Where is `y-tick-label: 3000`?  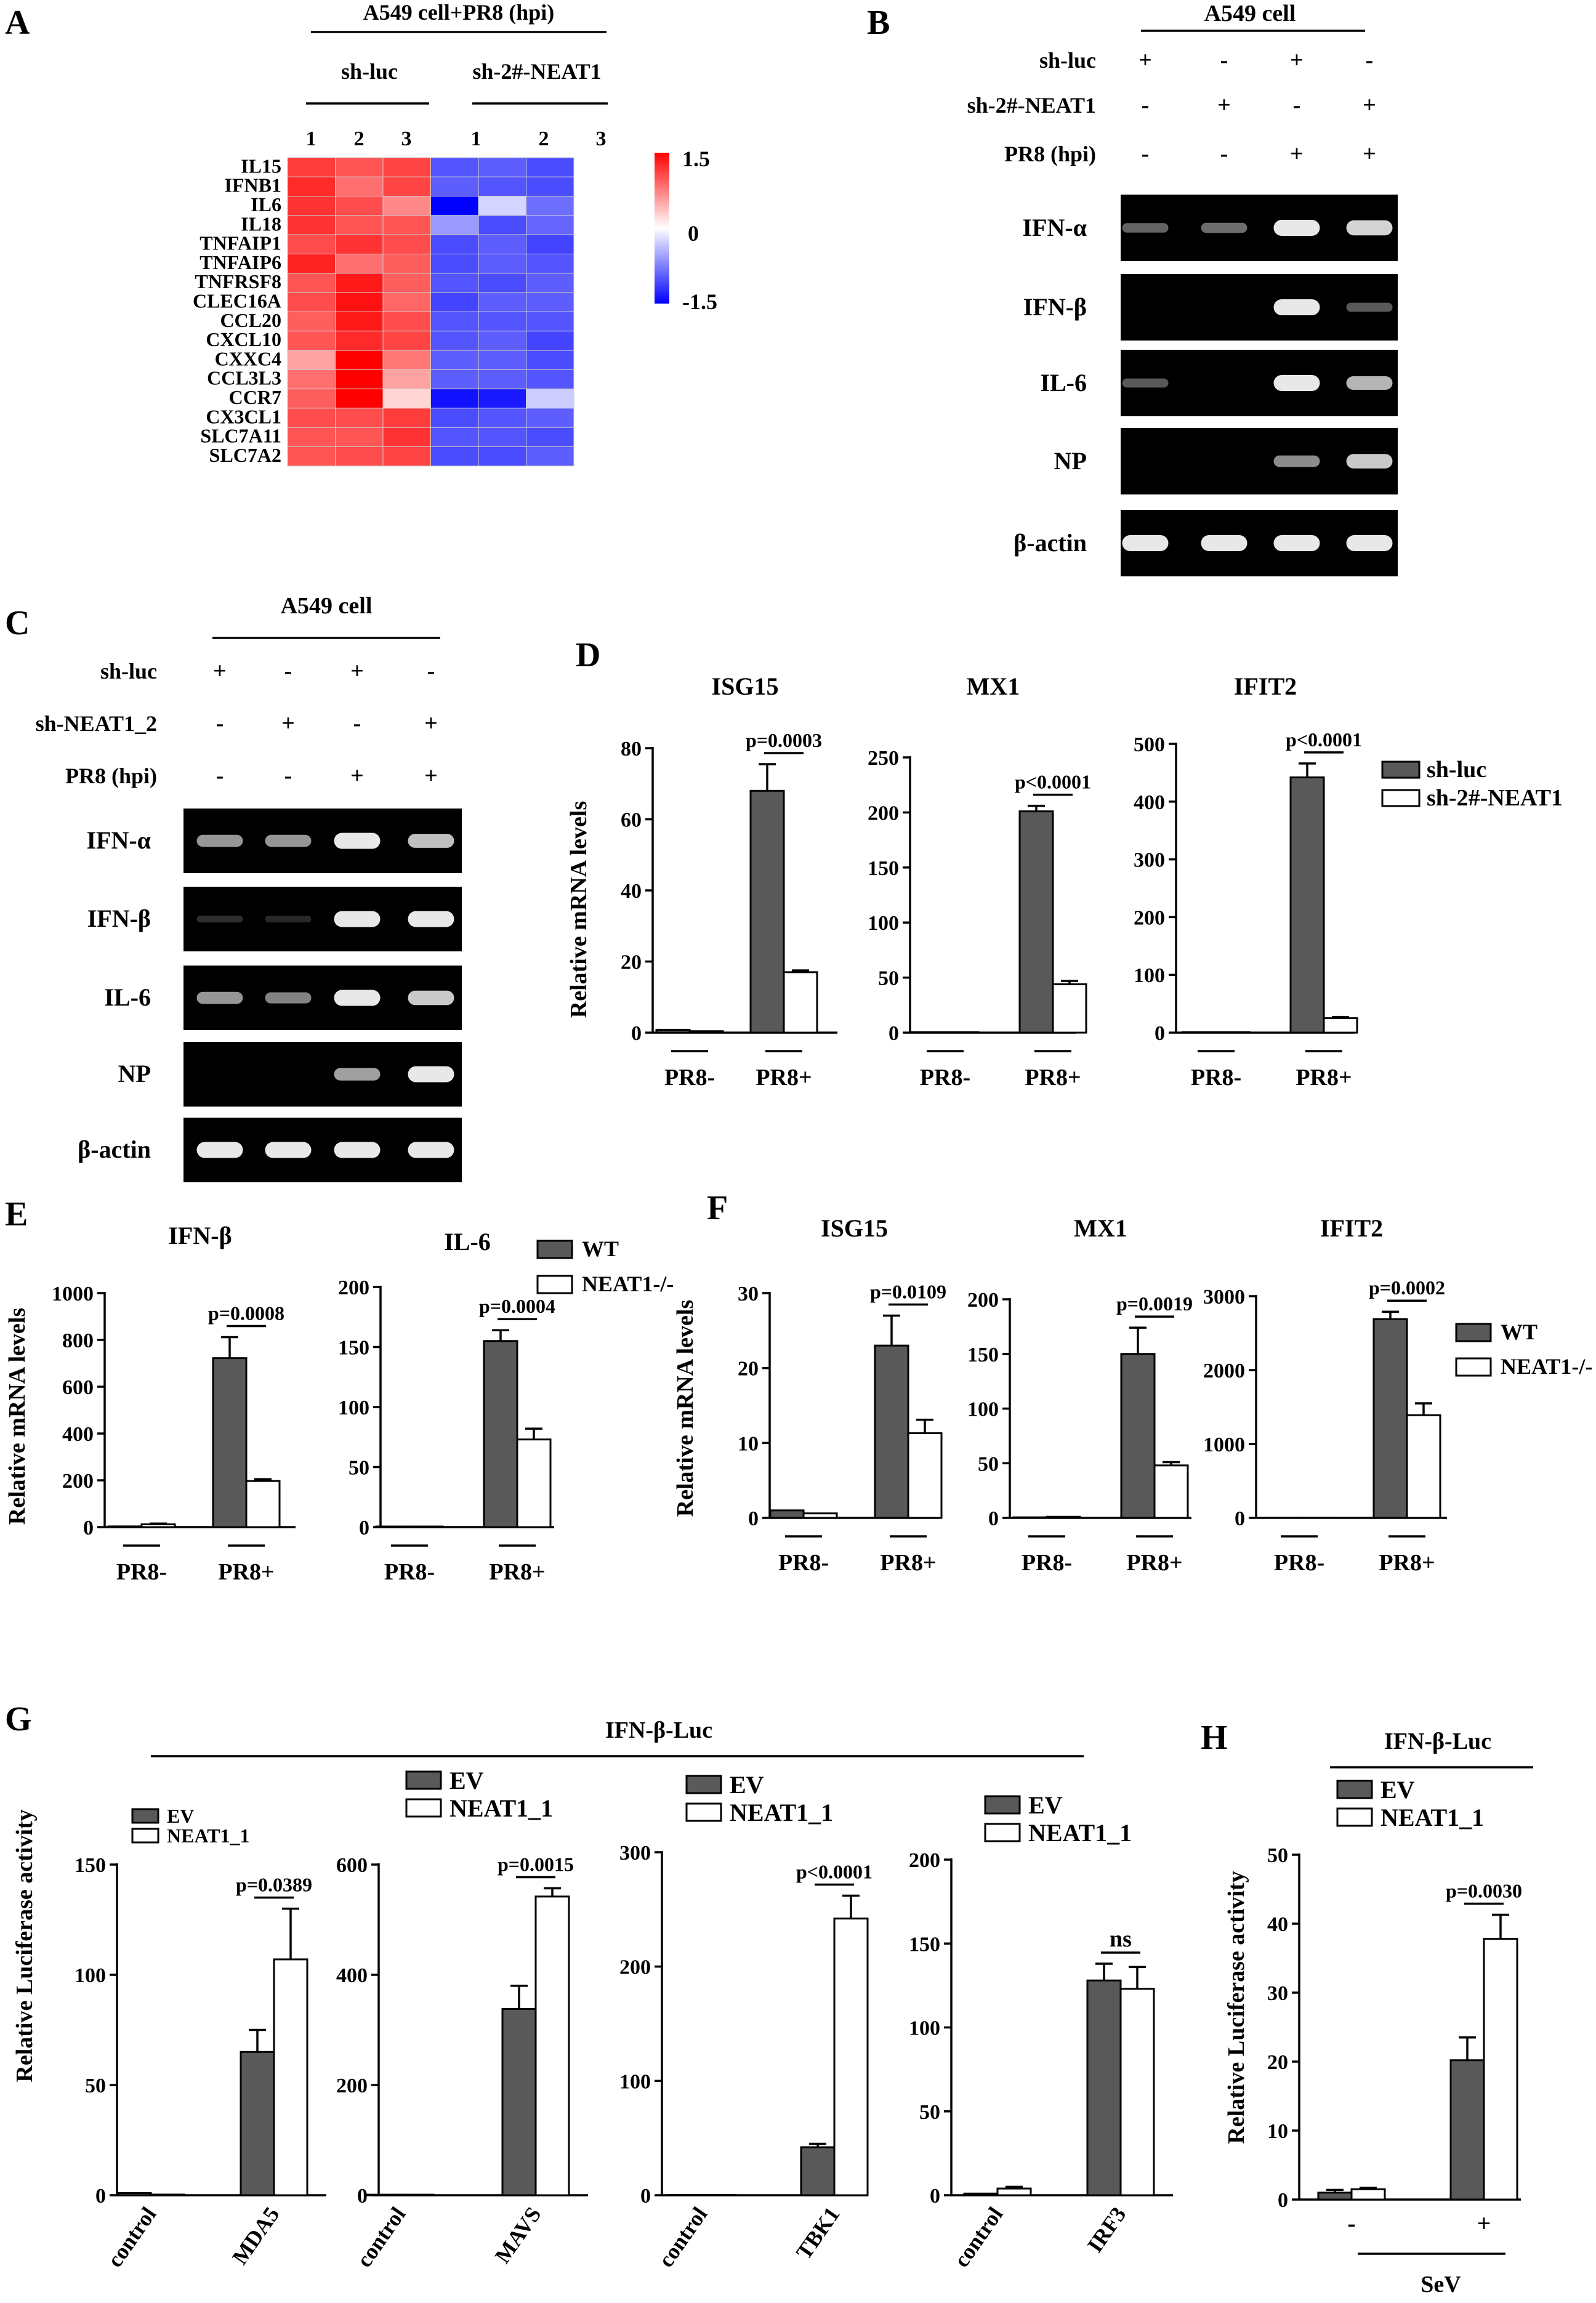
y-tick-label: 3000 is located at coordinates (1224, 1297).